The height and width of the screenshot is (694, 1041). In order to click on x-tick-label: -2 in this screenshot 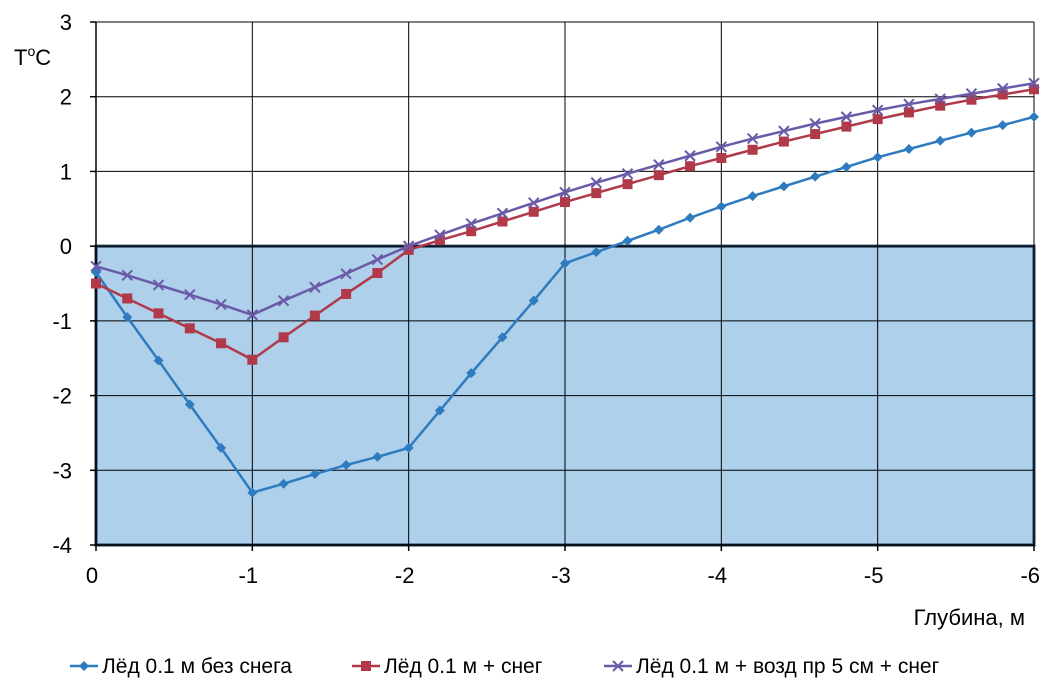, I will do `click(405, 575)`.